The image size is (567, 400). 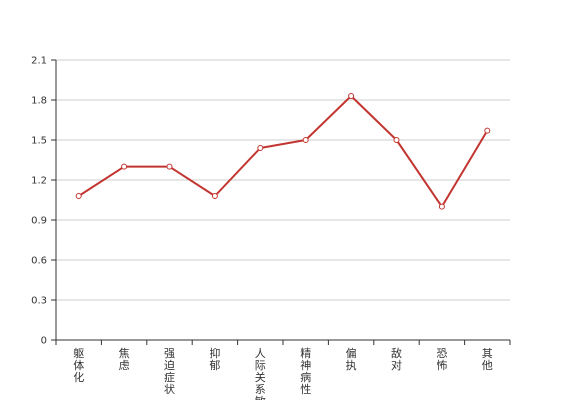 What do you see at coordinates (39, 181) in the screenshot?
I see `y-tick-label: 1.2` at bounding box center [39, 181].